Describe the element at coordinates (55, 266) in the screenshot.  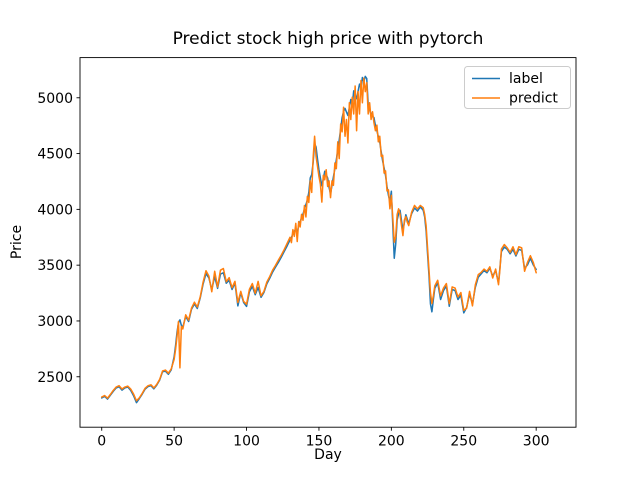
I see `y-tick-label: 3500` at that location.